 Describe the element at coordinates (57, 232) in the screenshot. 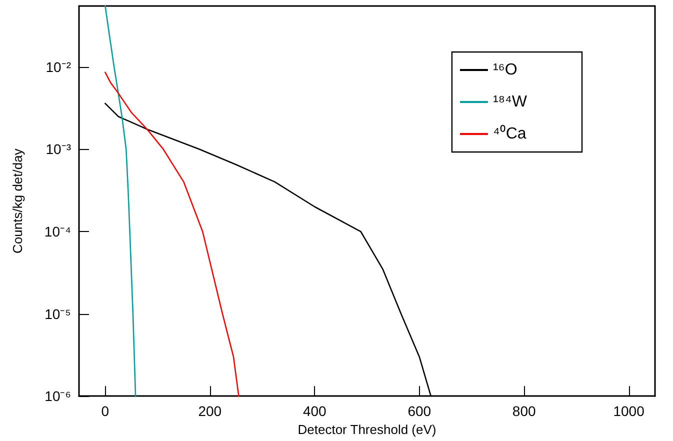

I see `y-tick-label: 10⁻⁴` at that location.